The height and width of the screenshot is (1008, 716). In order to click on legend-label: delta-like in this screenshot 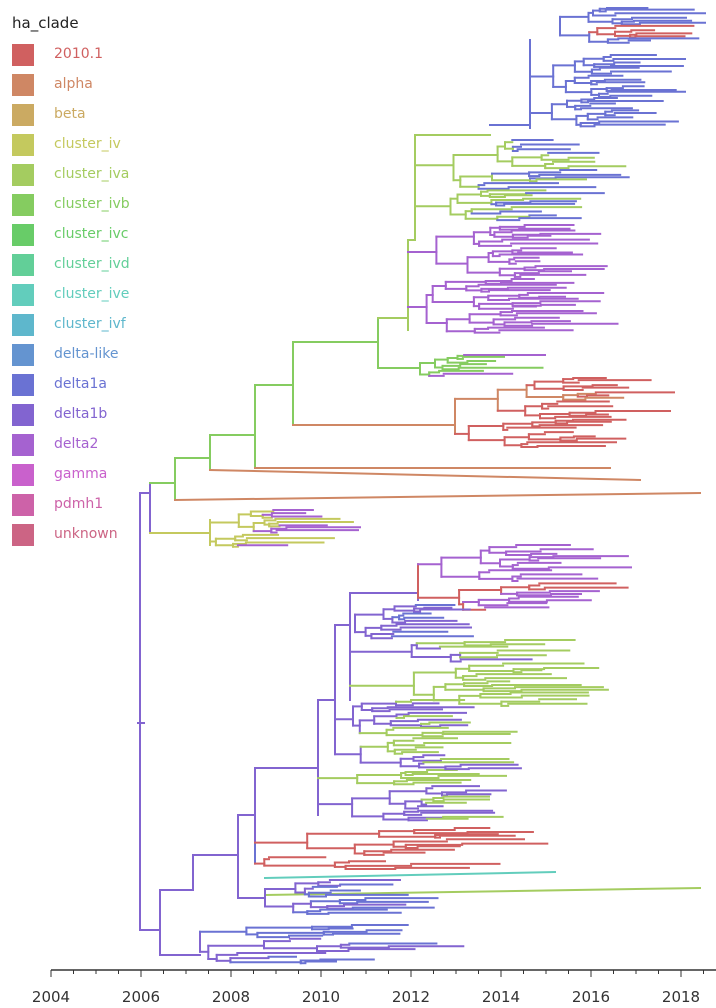, I will do `click(86, 354)`.